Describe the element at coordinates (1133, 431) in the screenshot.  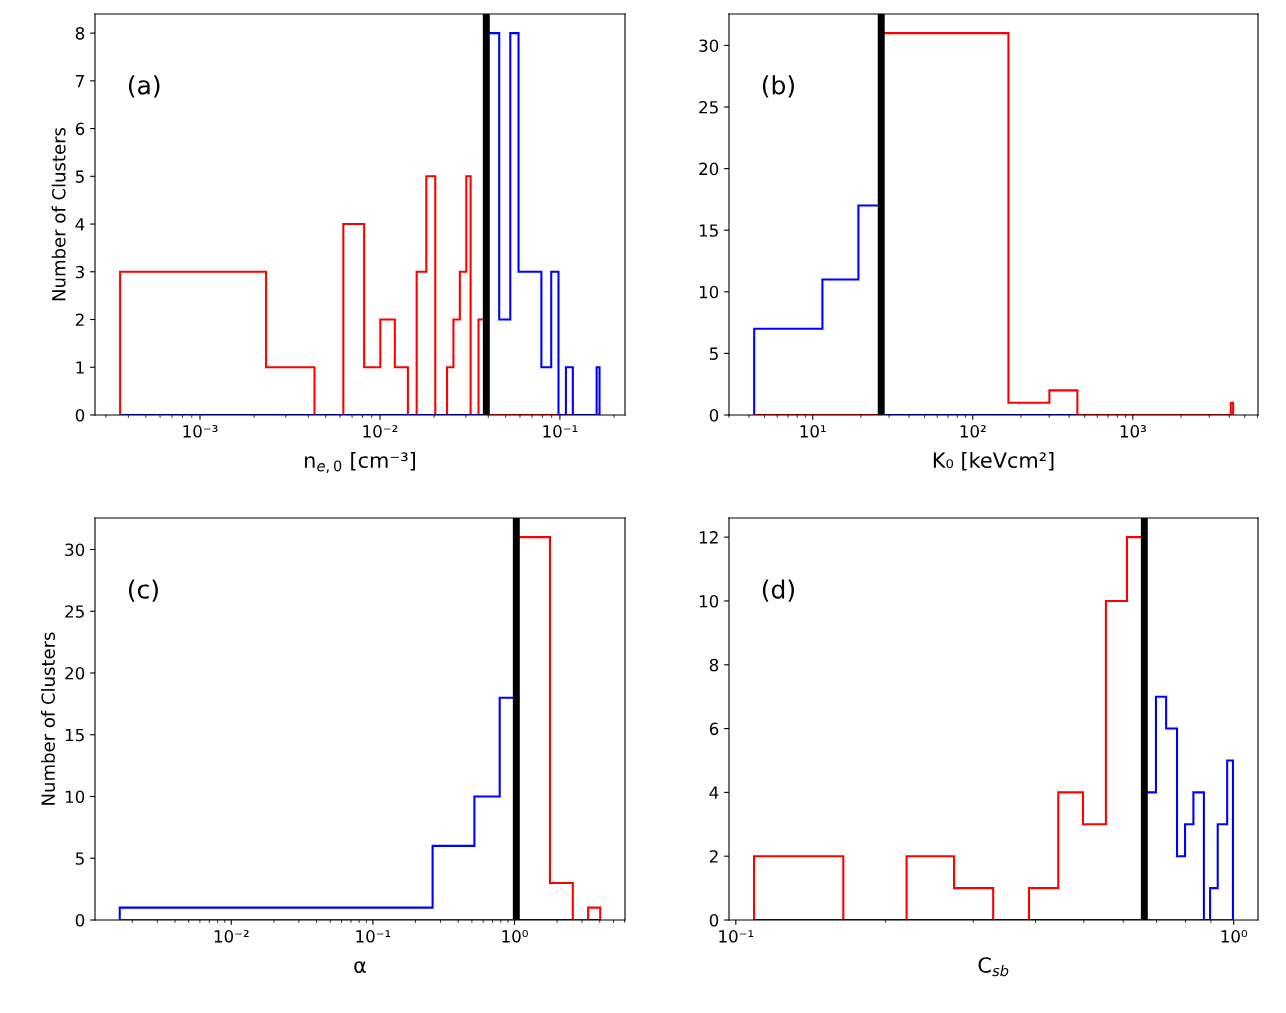
I see `x-tick-label: 10³` at that location.